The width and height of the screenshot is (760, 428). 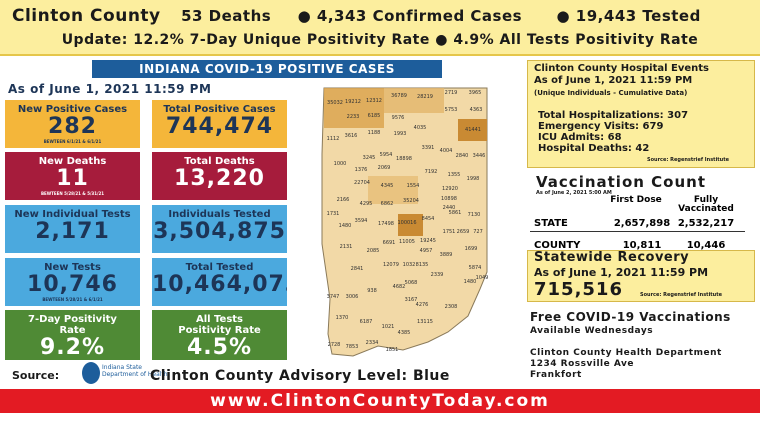 What do you see at coordinates (372, 291) in the screenshot?
I see `county-label: 938` at bounding box center [372, 291].